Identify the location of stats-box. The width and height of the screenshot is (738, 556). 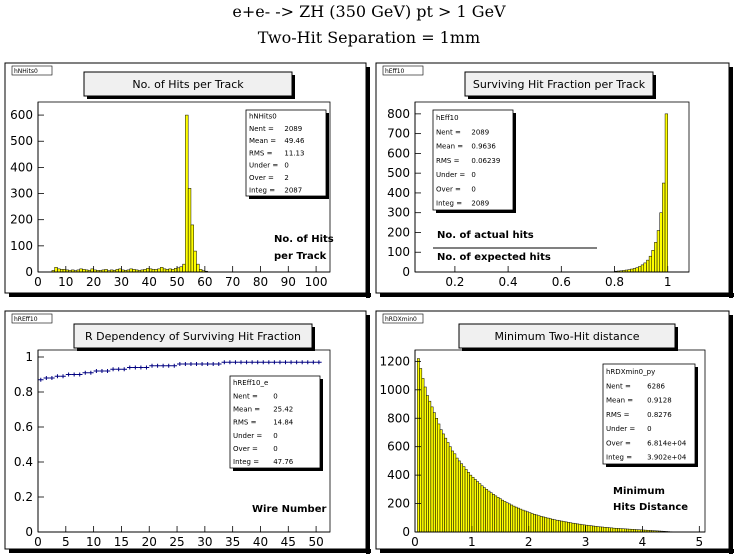
(649, 414).